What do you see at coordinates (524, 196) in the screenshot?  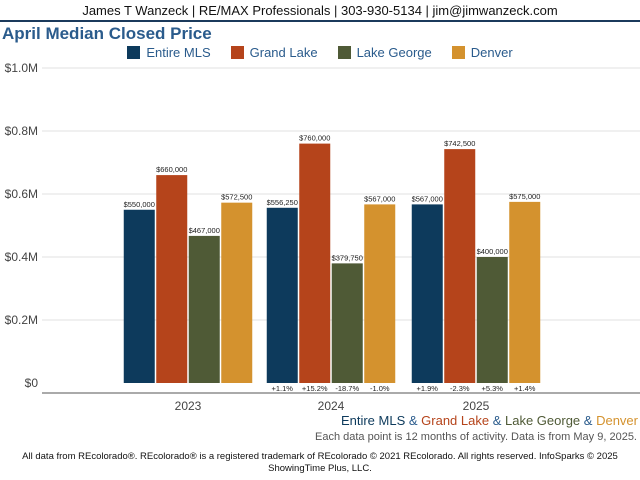 I see `data-label: $575,000` at bounding box center [524, 196].